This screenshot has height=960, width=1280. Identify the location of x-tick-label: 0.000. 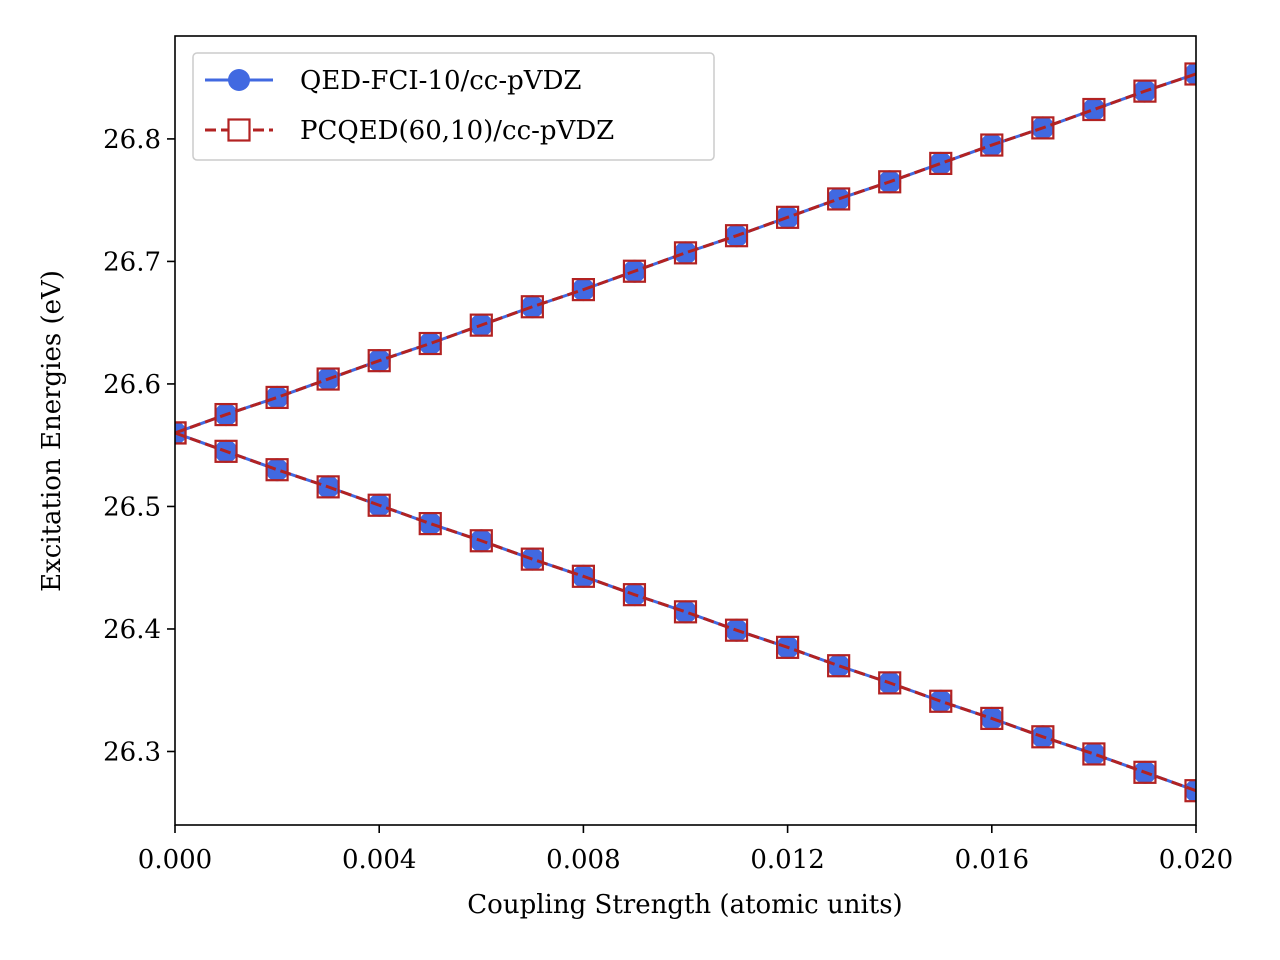
(175, 860).